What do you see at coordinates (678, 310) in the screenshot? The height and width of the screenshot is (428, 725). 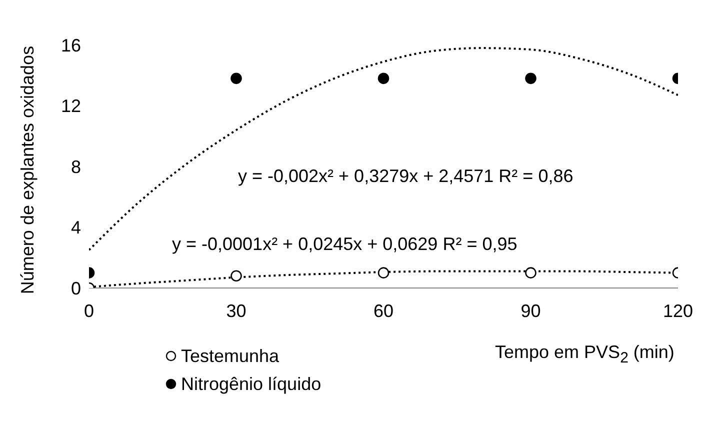 I see `x-tick-label: 120` at bounding box center [678, 310].